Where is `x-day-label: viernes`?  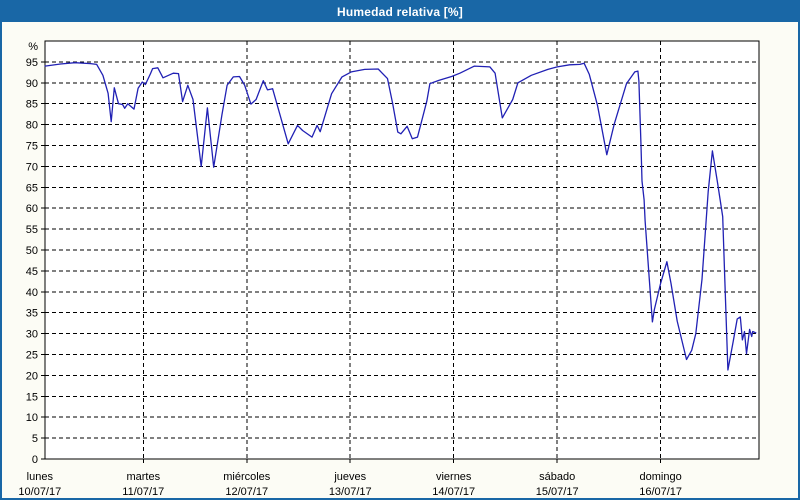 x-day-label: viernes is located at coordinates (454, 477).